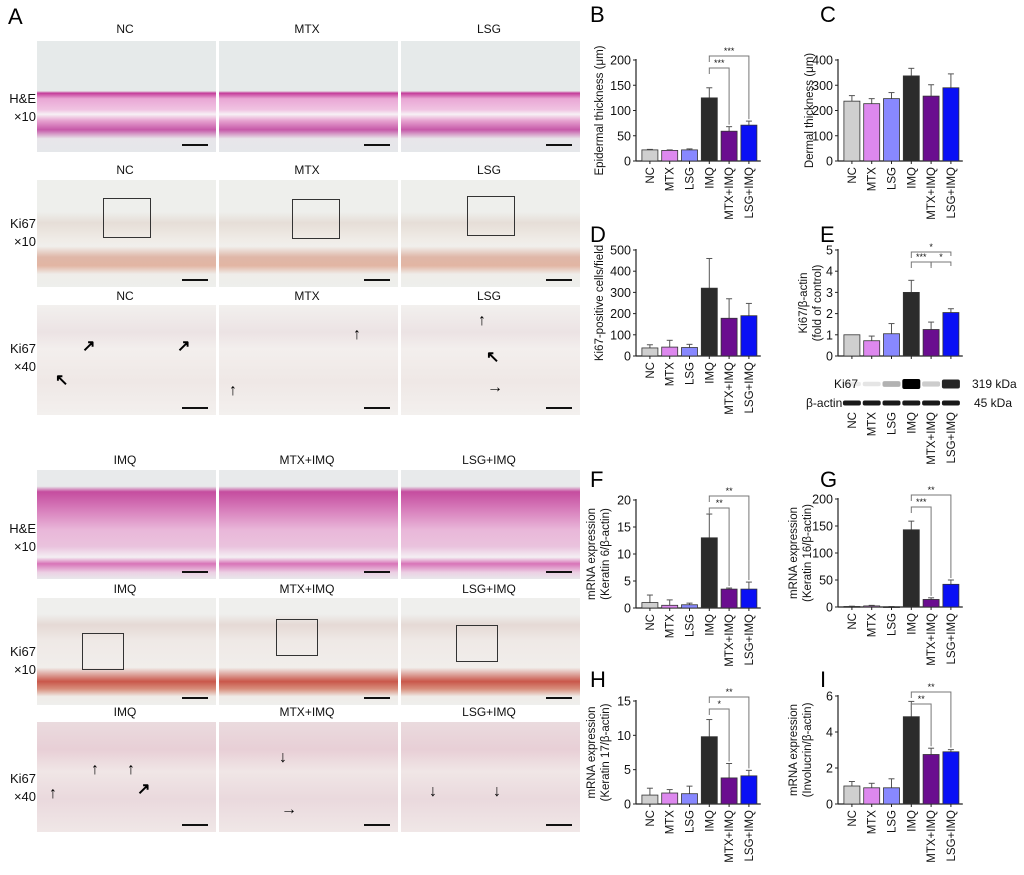 This screenshot has width=1024, height=875. I want to click on panel-letter-a: A, so click(15, 16).